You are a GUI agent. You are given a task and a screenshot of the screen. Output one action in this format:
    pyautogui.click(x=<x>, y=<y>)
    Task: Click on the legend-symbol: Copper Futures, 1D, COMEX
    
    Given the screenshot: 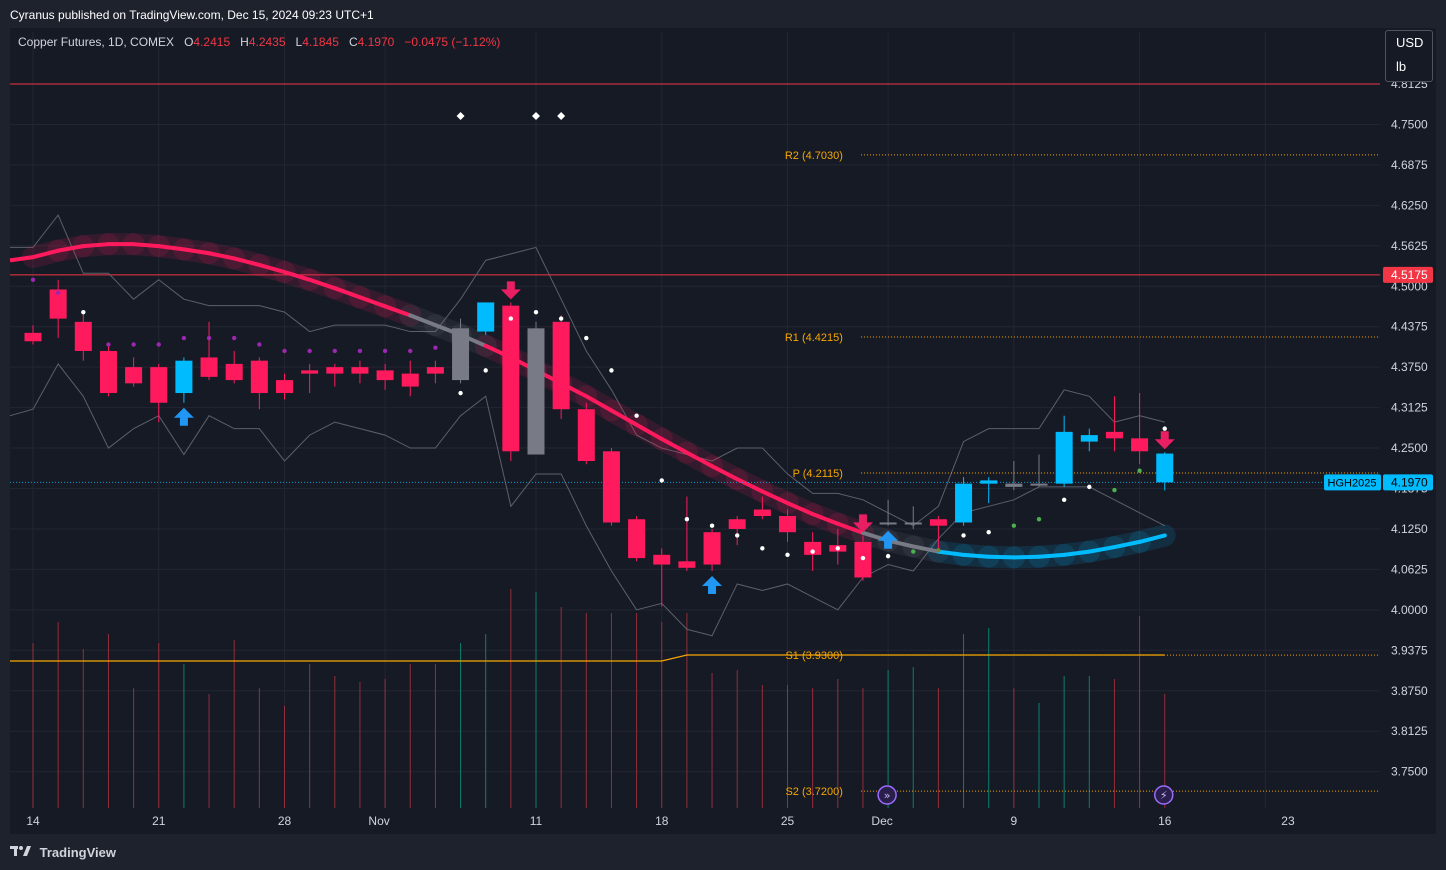 What is the action you would take?
    pyautogui.click(x=96, y=42)
    